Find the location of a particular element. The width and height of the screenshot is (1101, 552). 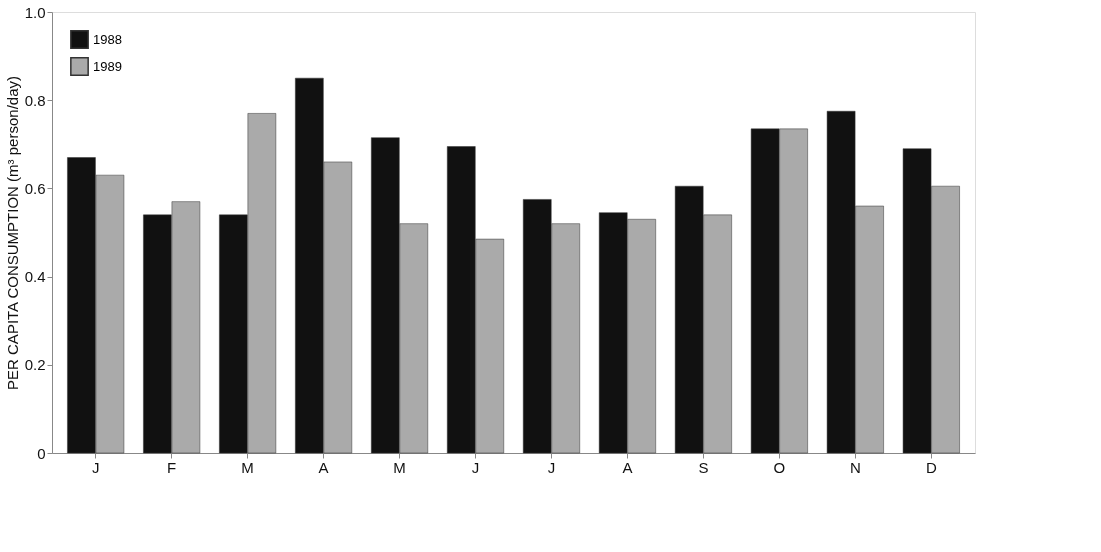

x-tick-label: D is located at coordinates (931, 467).